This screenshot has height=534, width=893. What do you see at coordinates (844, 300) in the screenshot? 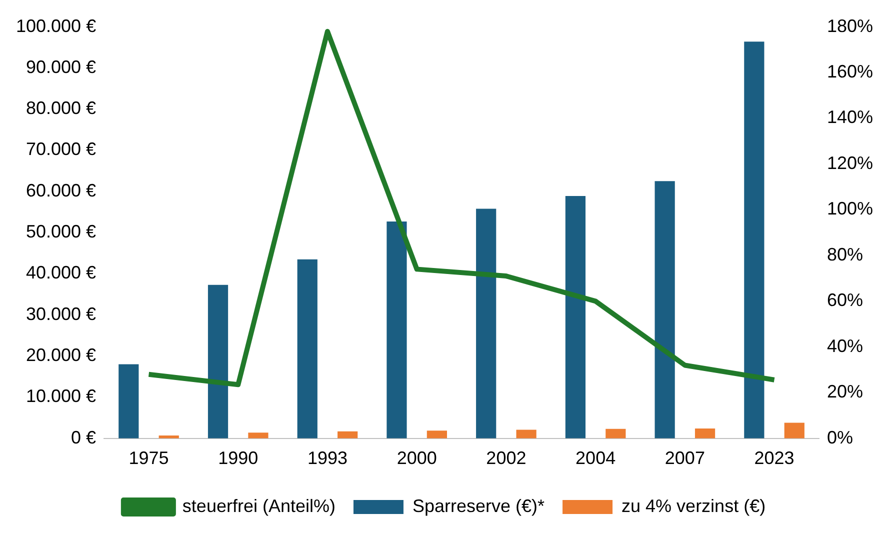
I see `y2-tick-label: 60%` at bounding box center [844, 300].